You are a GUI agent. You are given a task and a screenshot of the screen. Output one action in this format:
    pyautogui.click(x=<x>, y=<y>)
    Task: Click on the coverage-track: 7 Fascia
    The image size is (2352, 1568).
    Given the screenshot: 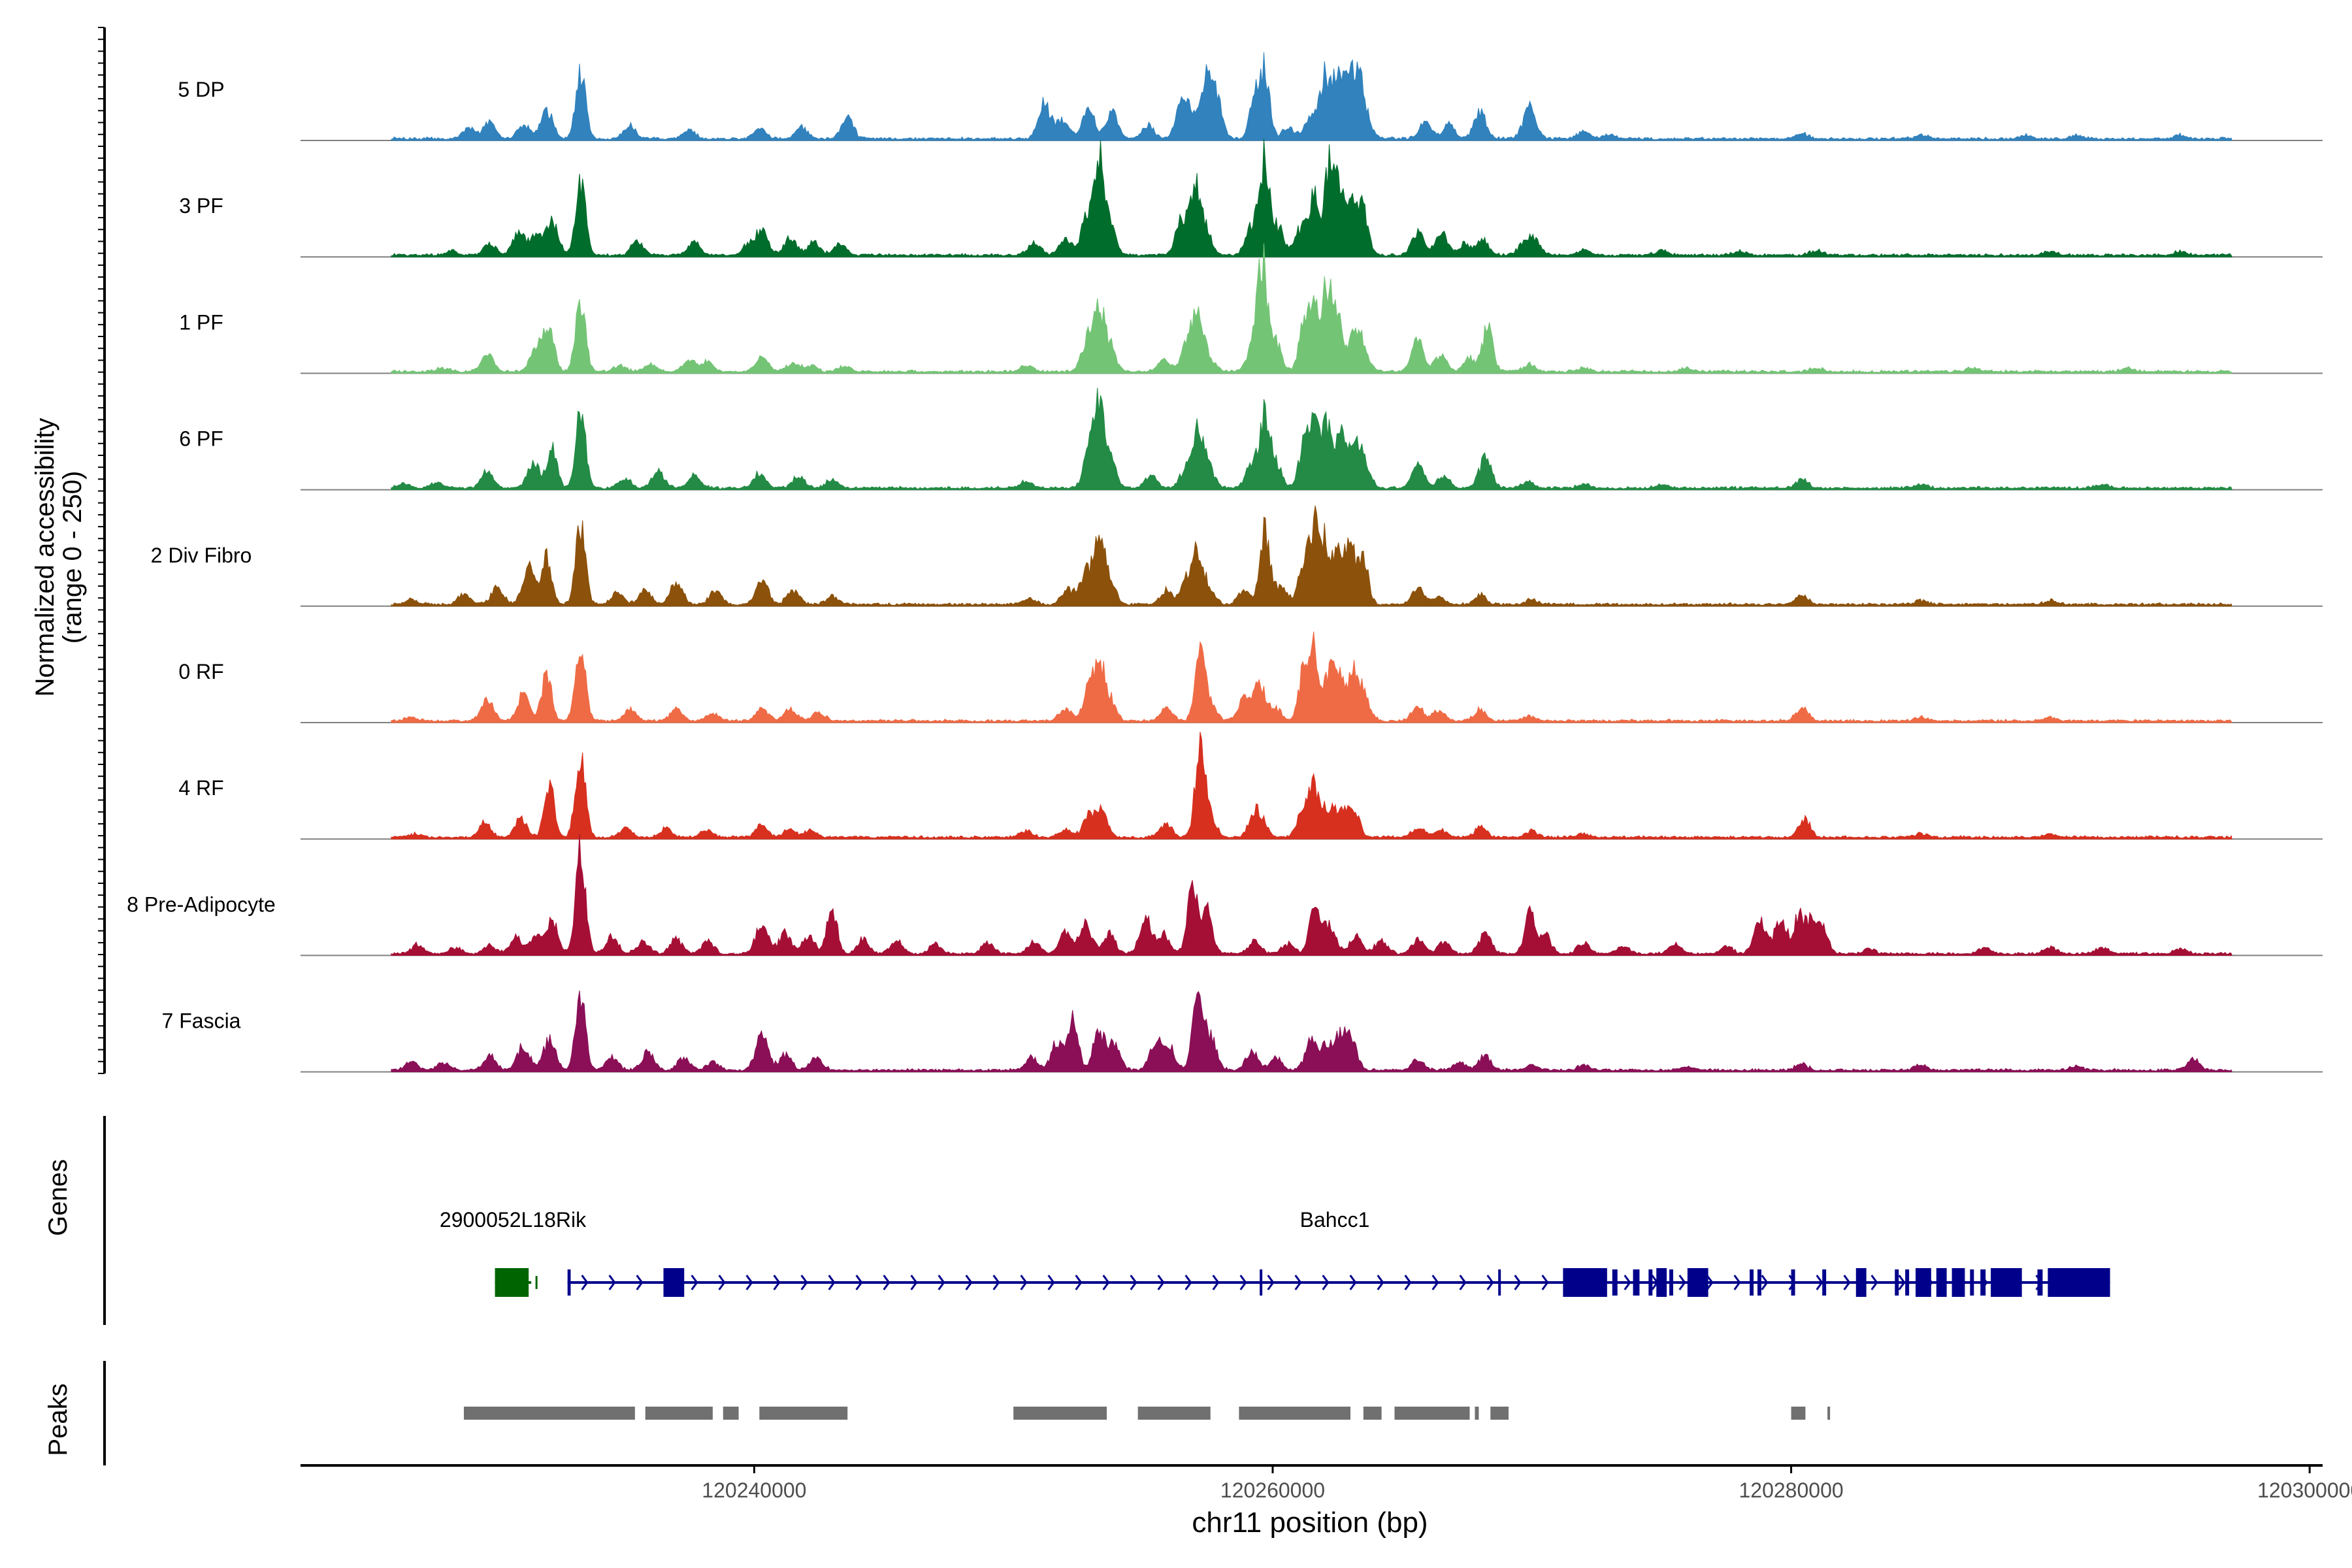 What is the action you would take?
    pyautogui.click(x=1242, y=1031)
    